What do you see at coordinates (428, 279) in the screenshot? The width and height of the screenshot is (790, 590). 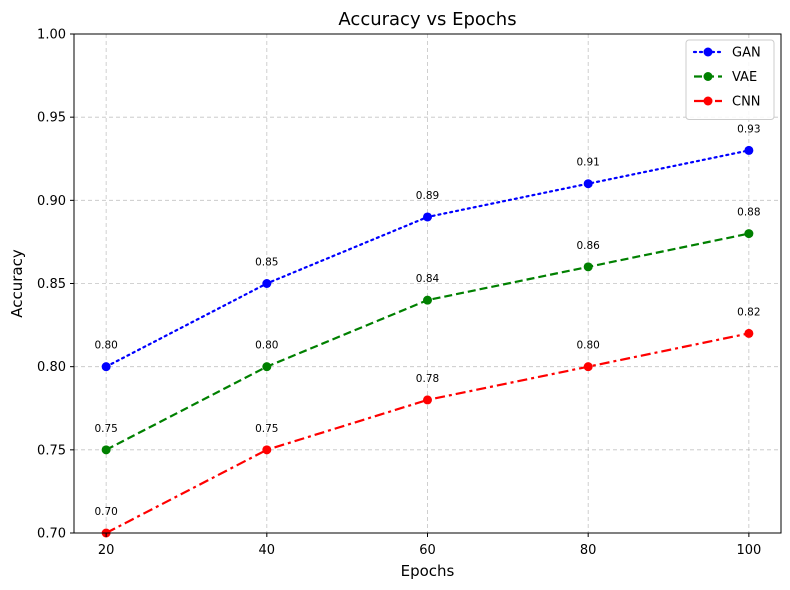 I see `data-label-vae: 0.84` at bounding box center [428, 279].